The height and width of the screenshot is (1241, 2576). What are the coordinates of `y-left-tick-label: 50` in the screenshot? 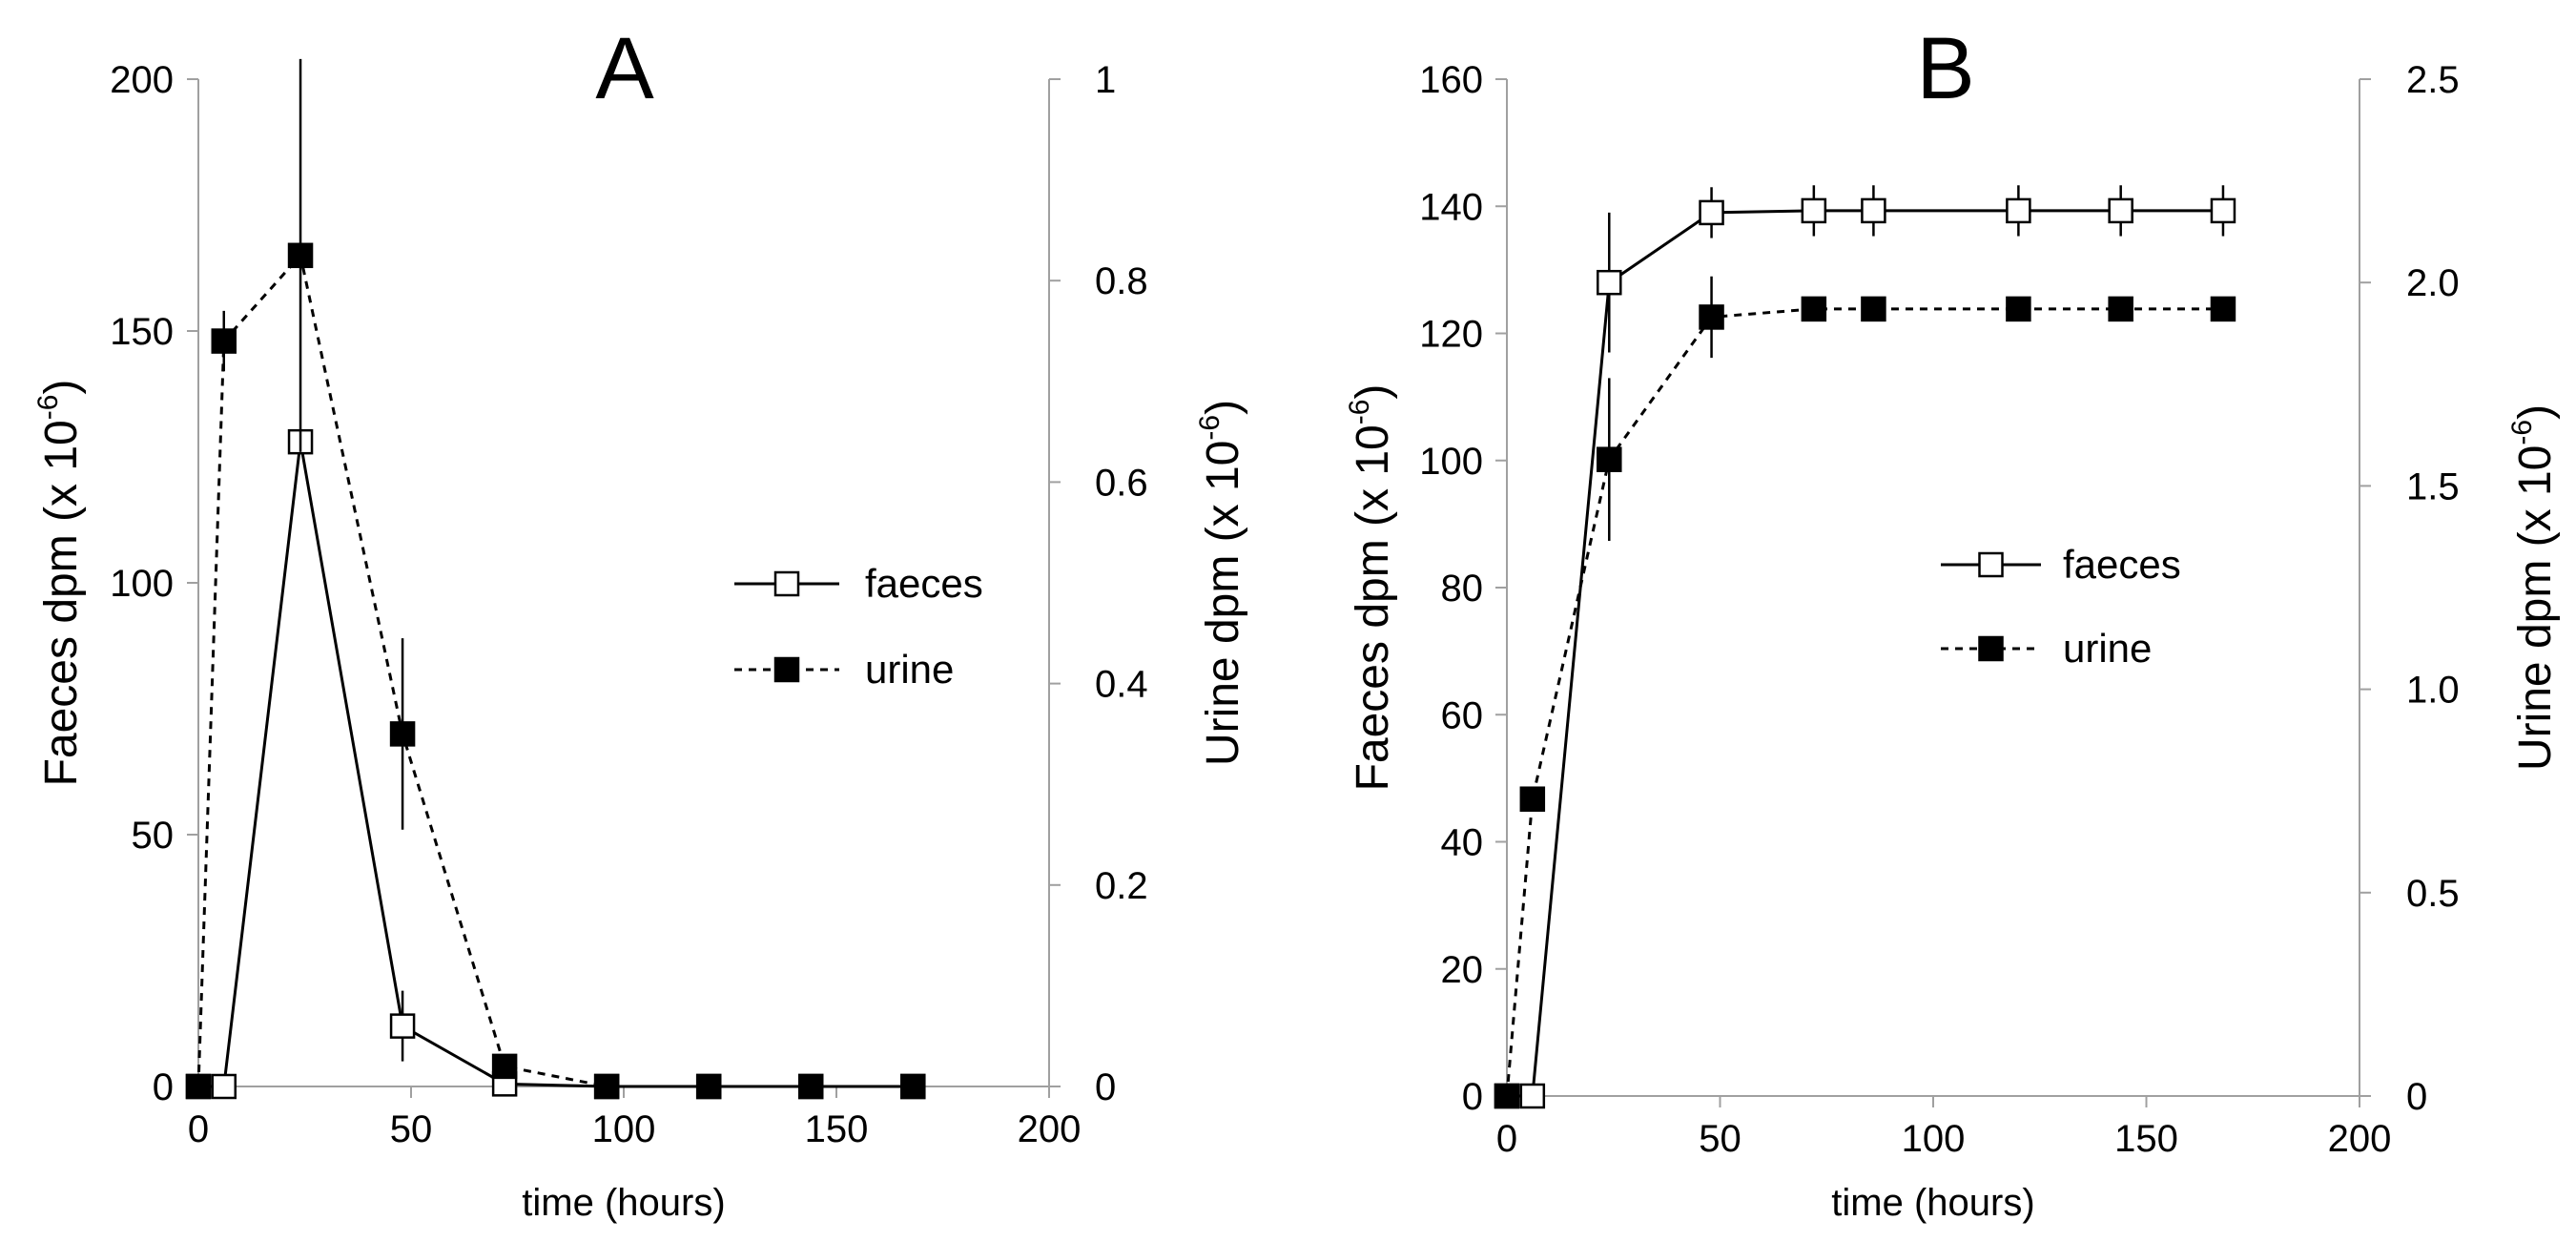 It's located at (153, 836).